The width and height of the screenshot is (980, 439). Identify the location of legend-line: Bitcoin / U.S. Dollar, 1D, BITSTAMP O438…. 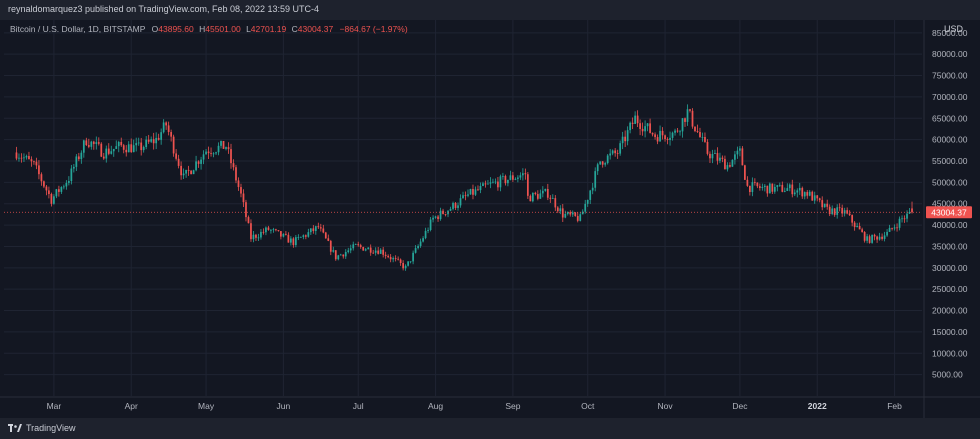
(209, 29).